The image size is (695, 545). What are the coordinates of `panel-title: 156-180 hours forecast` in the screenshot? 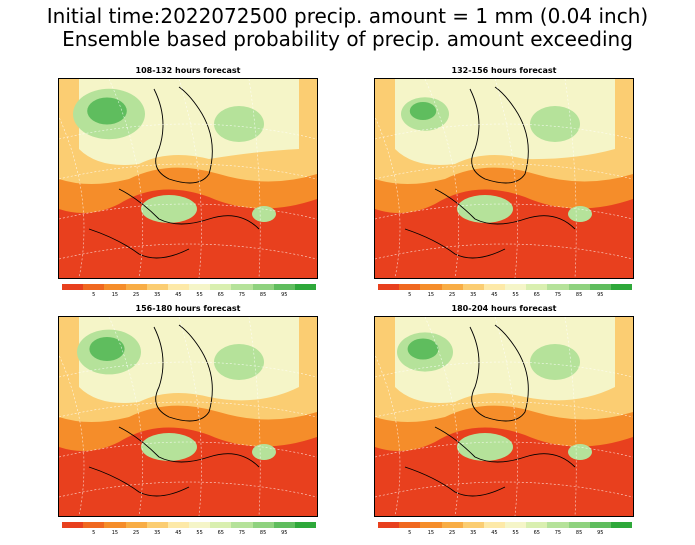 It's located at (188, 308).